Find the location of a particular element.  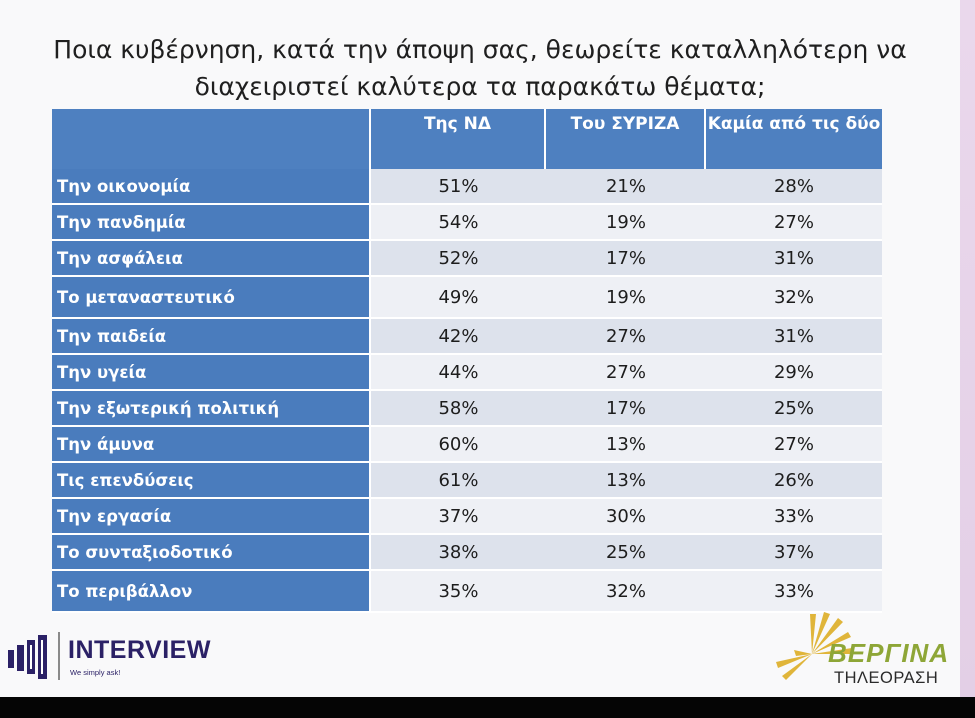

cell-nd: 52% is located at coordinates (458, 259).